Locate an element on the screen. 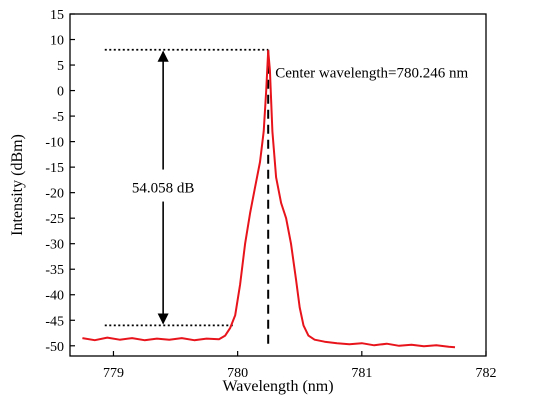 Image resolution: width=550 pixels, height=400 pixels. y-tick-label: -20 is located at coordinates (54, 194).